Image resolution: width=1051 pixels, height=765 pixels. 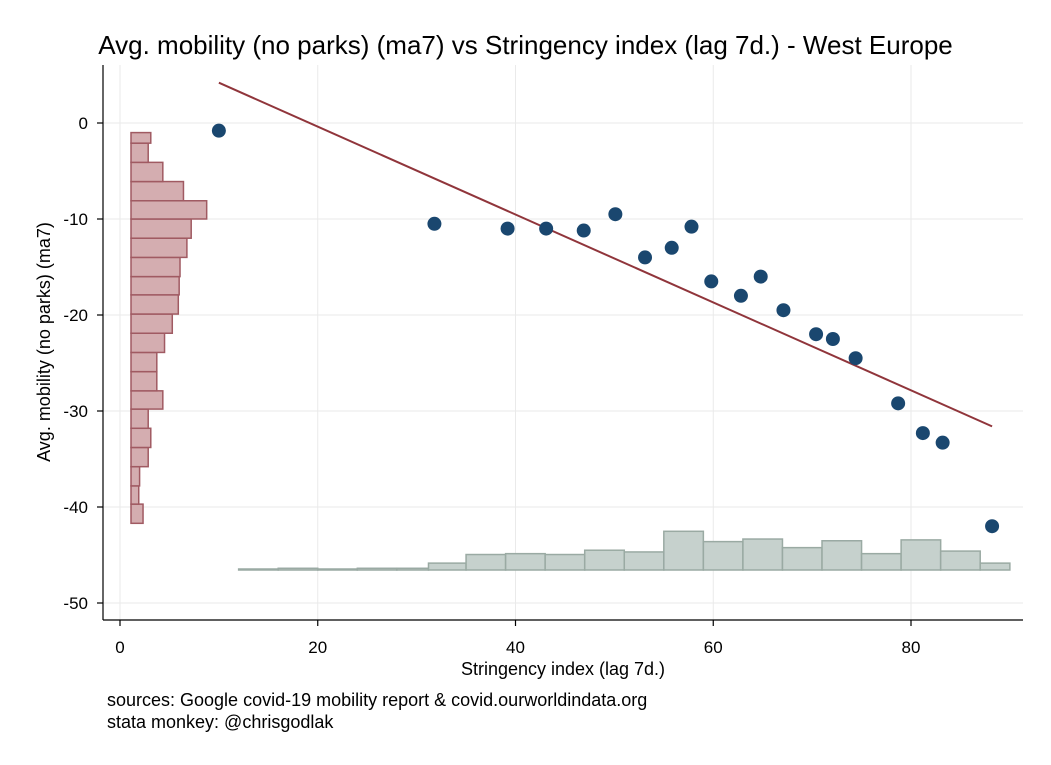 I want to click on y-marginal-histogram, so click(x=169, y=328).